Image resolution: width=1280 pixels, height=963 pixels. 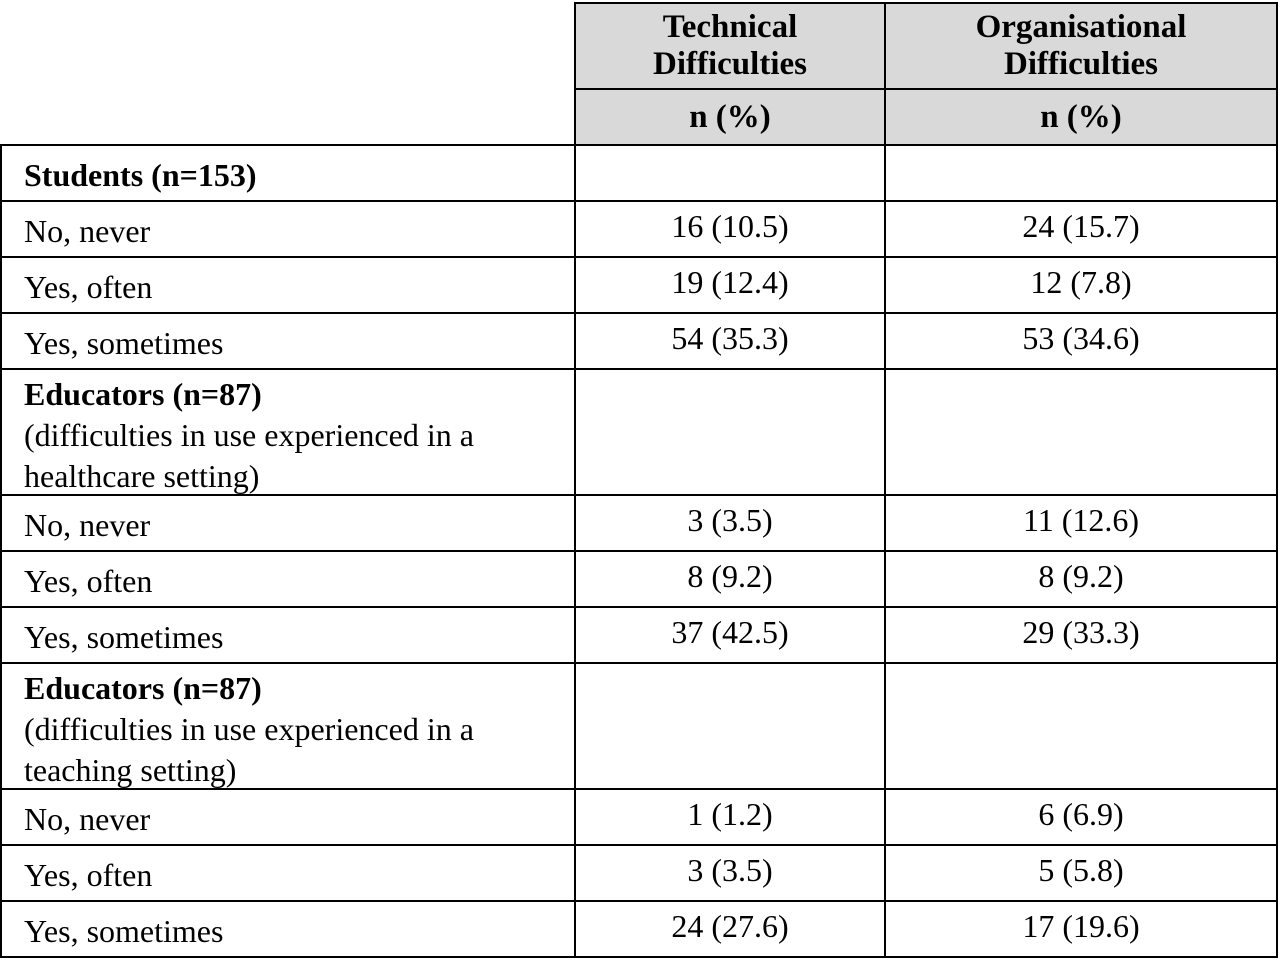 I want to click on value-cell: 29 (33.3), so click(x=1081, y=635).